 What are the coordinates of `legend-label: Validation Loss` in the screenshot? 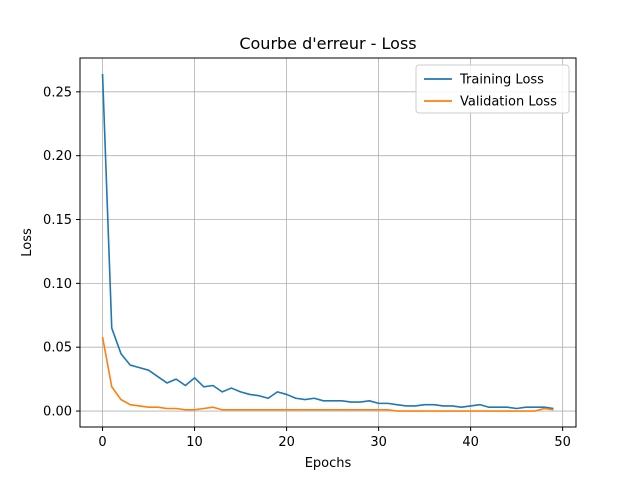 It's located at (508, 102).